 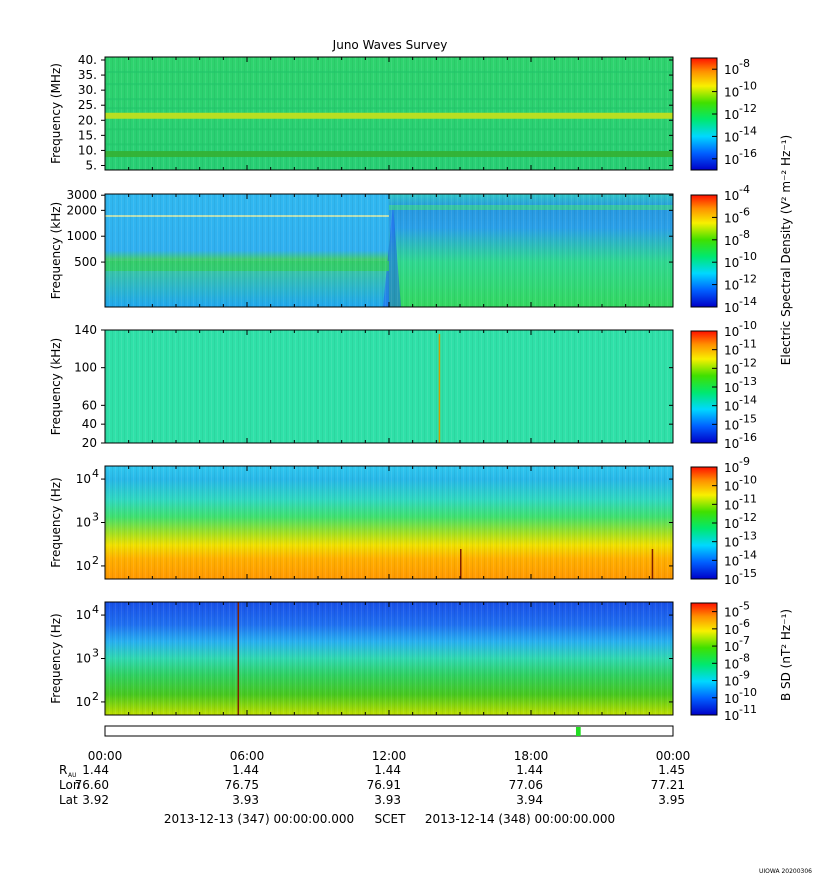 What do you see at coordinates (87, 150) in the screenshot?
I see `y-tick-label: 10.` at bounding box center [87, 150].